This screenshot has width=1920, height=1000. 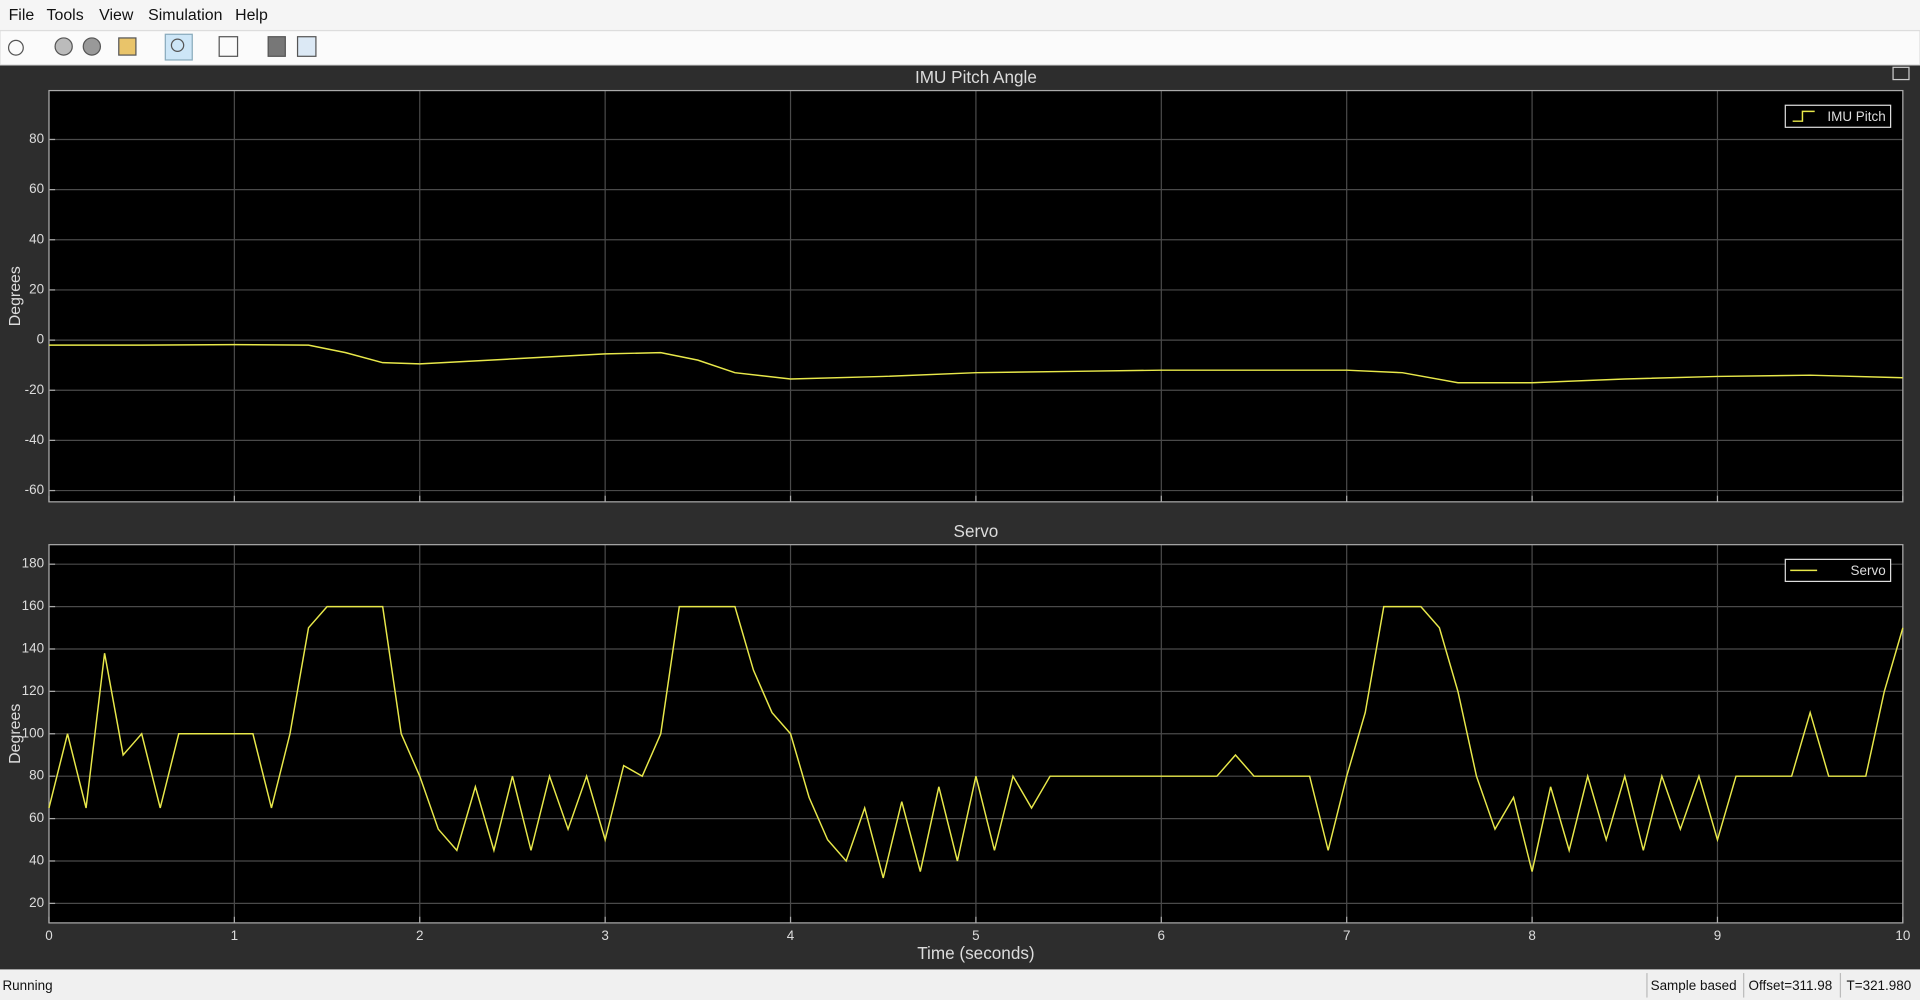 I want to click on menu-bar, so click(x=960, y=15).